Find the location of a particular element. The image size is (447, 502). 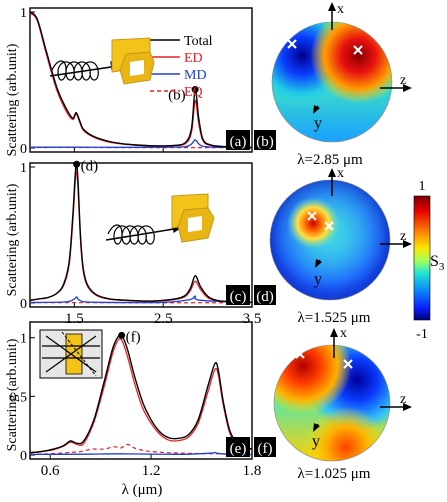

panel-tag-f-bg is located at coordinates (265, 447).